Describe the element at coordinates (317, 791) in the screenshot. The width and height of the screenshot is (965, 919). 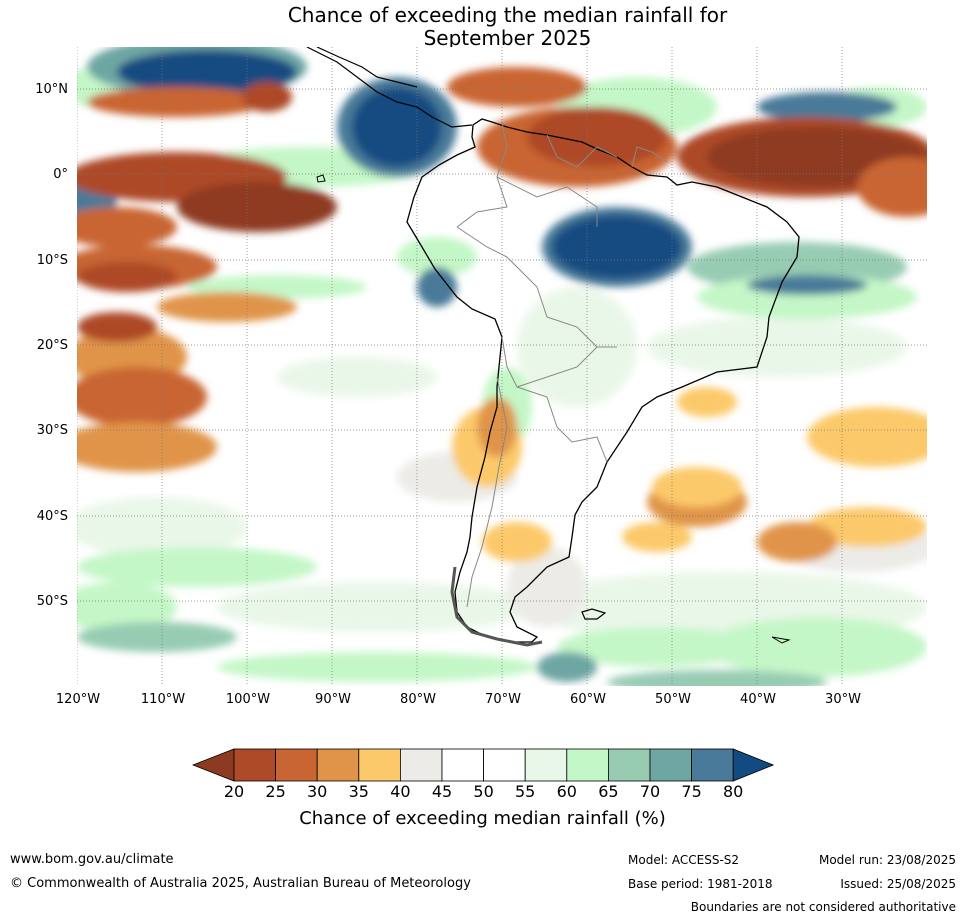
I see `colorbar-tick-label: 30` at that location.